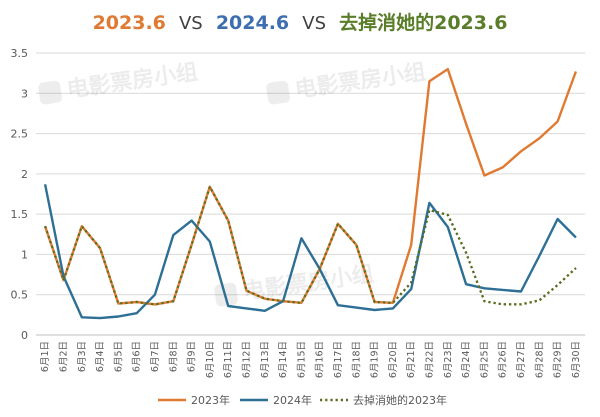  I want to click on x-tick-label: 6月18日, so click(356, 359).